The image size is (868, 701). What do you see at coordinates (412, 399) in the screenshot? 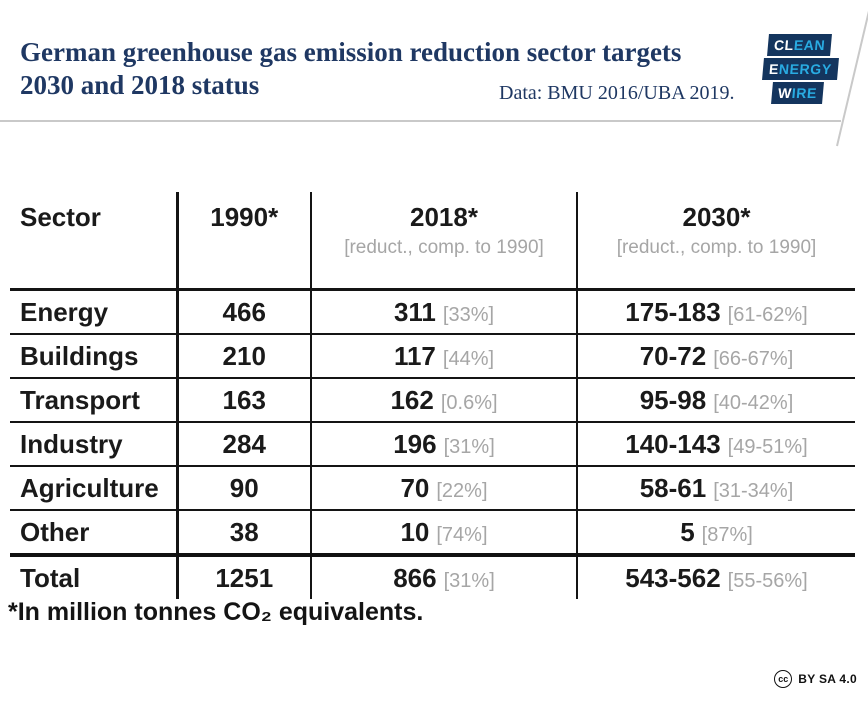
I see `cell-value: 162` at bounding box center [412, 399].